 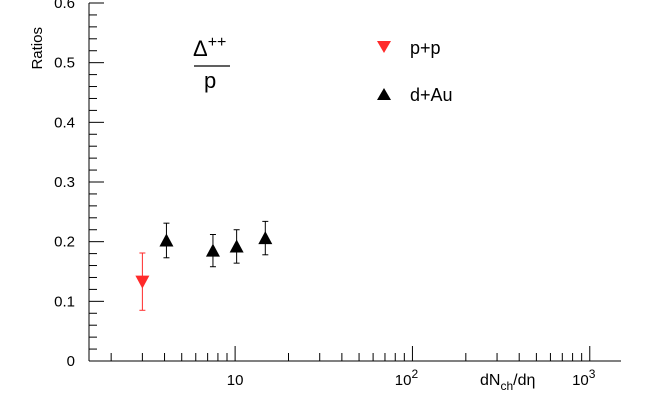 What do you see at coordinates (211, 63) in the screenshot?
I see `ratio-annotation: Δ++ p` at bounding box center [211, 63].